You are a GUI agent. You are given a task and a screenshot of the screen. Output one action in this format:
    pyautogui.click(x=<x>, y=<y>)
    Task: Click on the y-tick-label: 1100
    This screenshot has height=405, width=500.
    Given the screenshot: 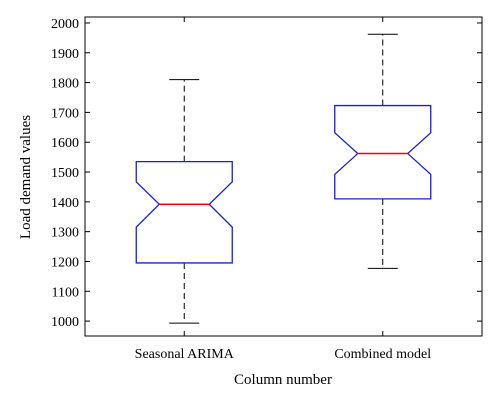 What is the action you would take?
    pyautogui.click(x=65, y=292)
    